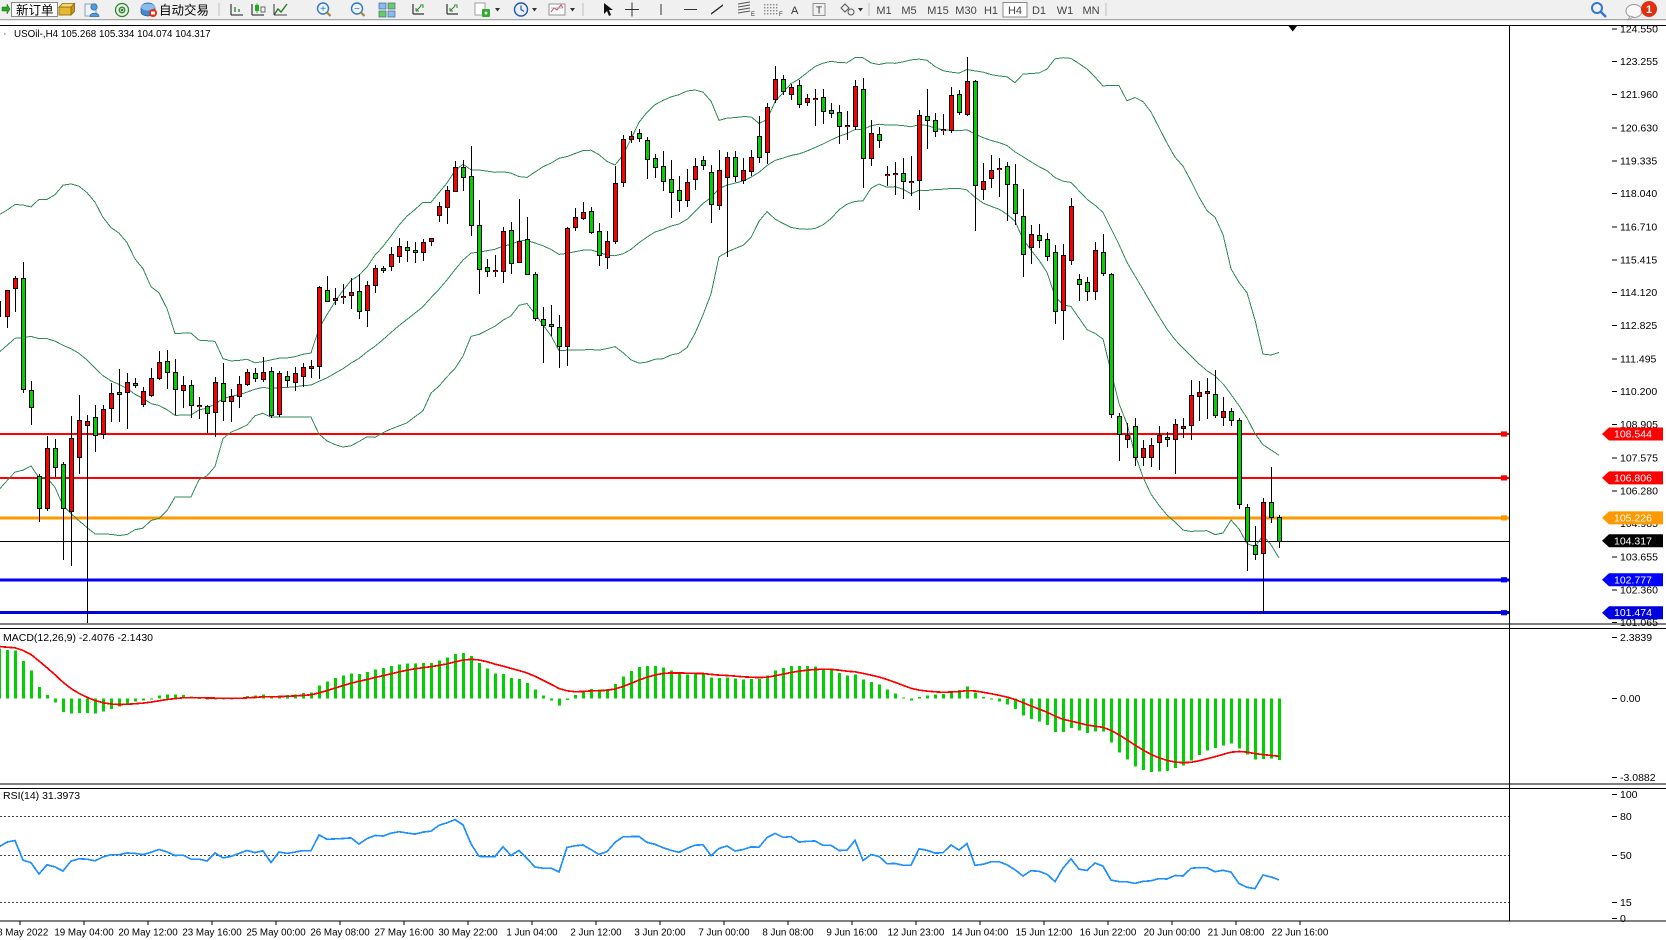 The image size is (1666, 940). What do you see at coordinates (937, 11) in the screenshot?
I see `svg-text: M15` at bounding box center [937, 11].